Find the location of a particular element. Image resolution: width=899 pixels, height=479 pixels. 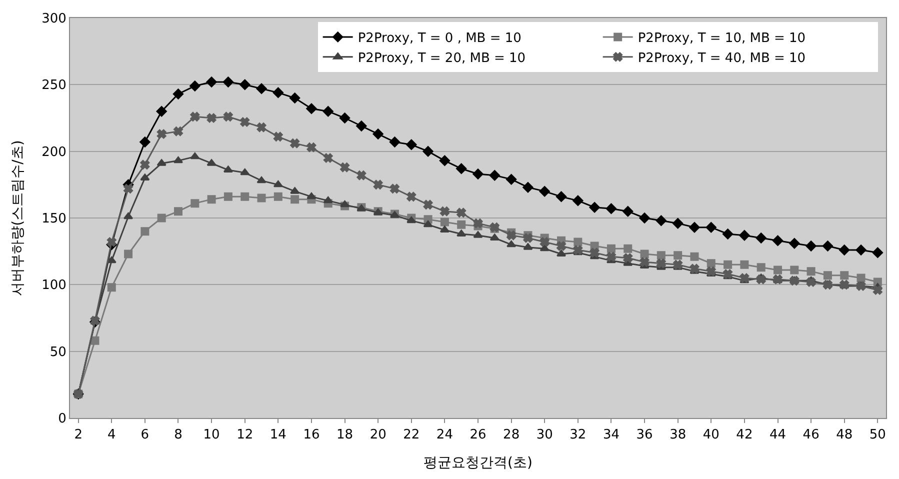

x-tick-label: 34 is located at coordinates (611, 435).